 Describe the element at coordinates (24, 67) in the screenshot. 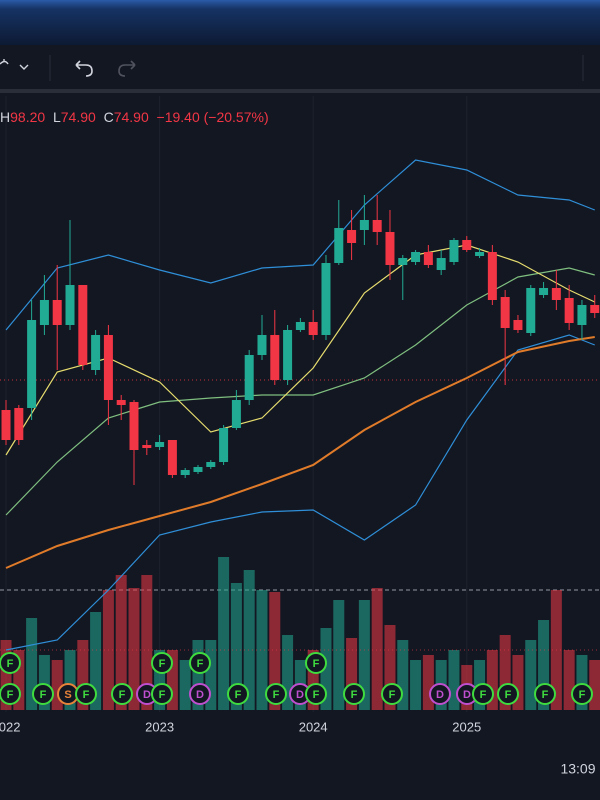

I see `dropdown` at that location.